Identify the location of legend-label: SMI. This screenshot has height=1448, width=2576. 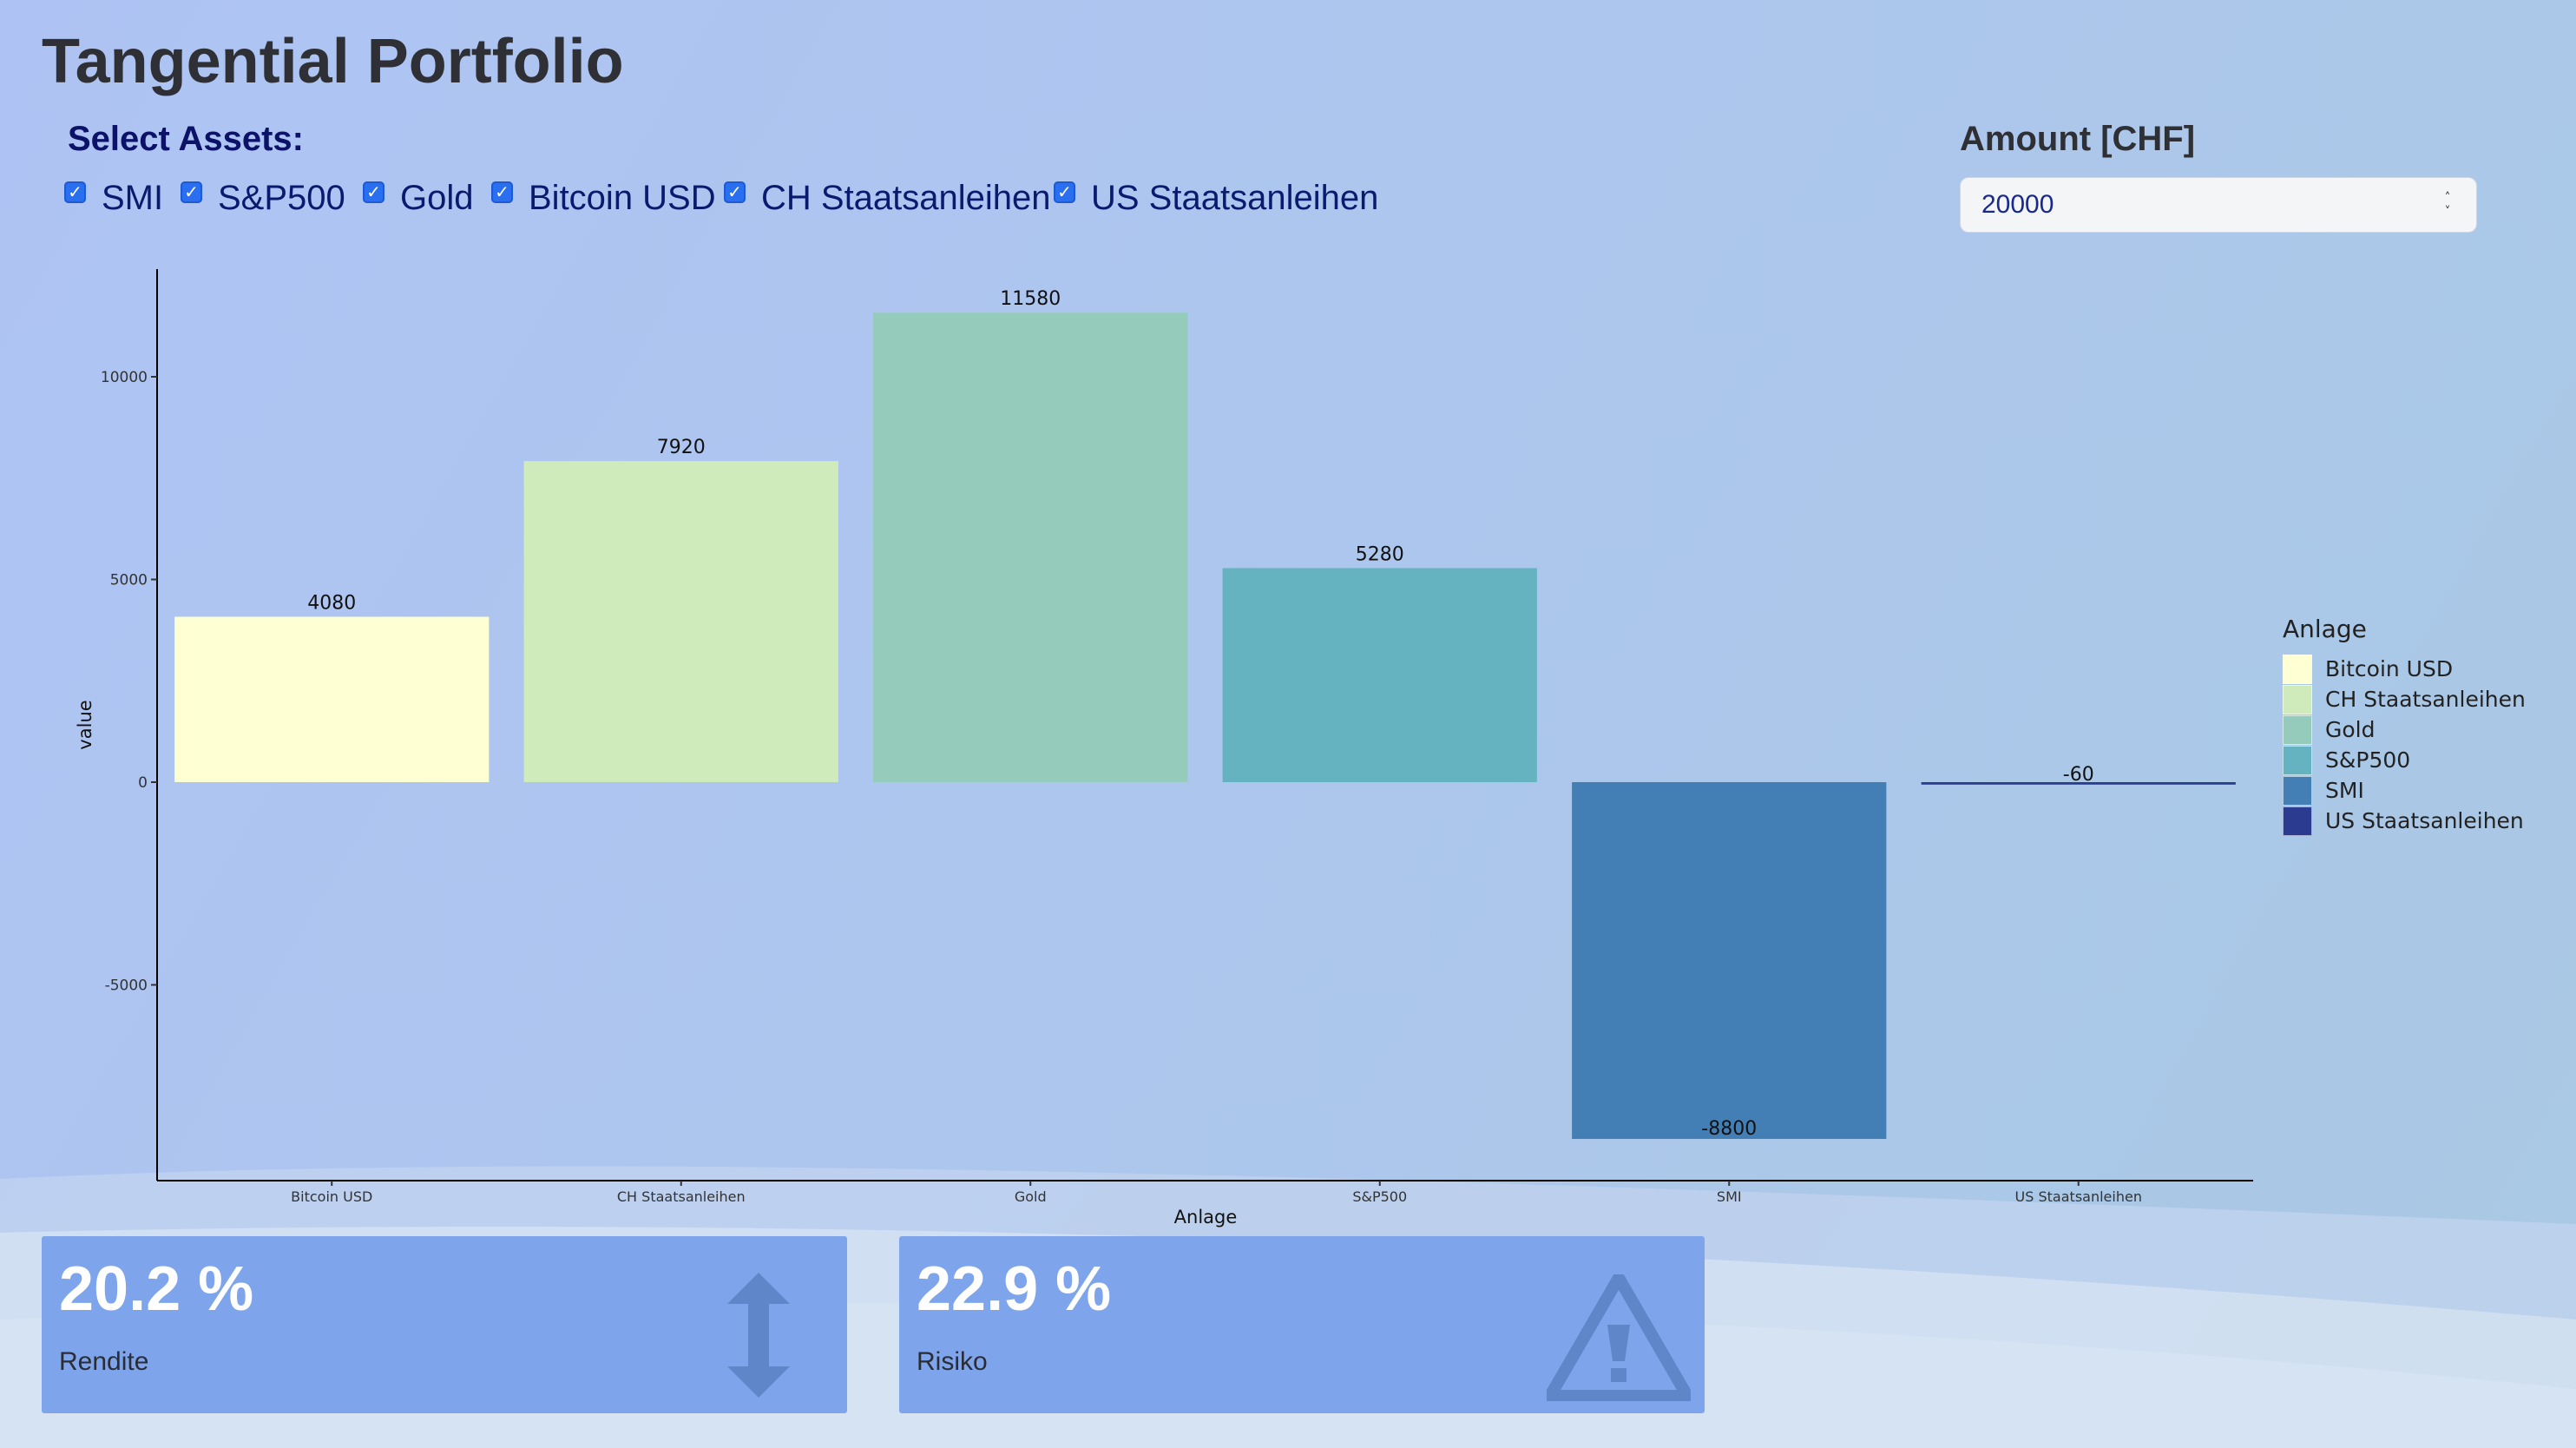
(2345, 790).